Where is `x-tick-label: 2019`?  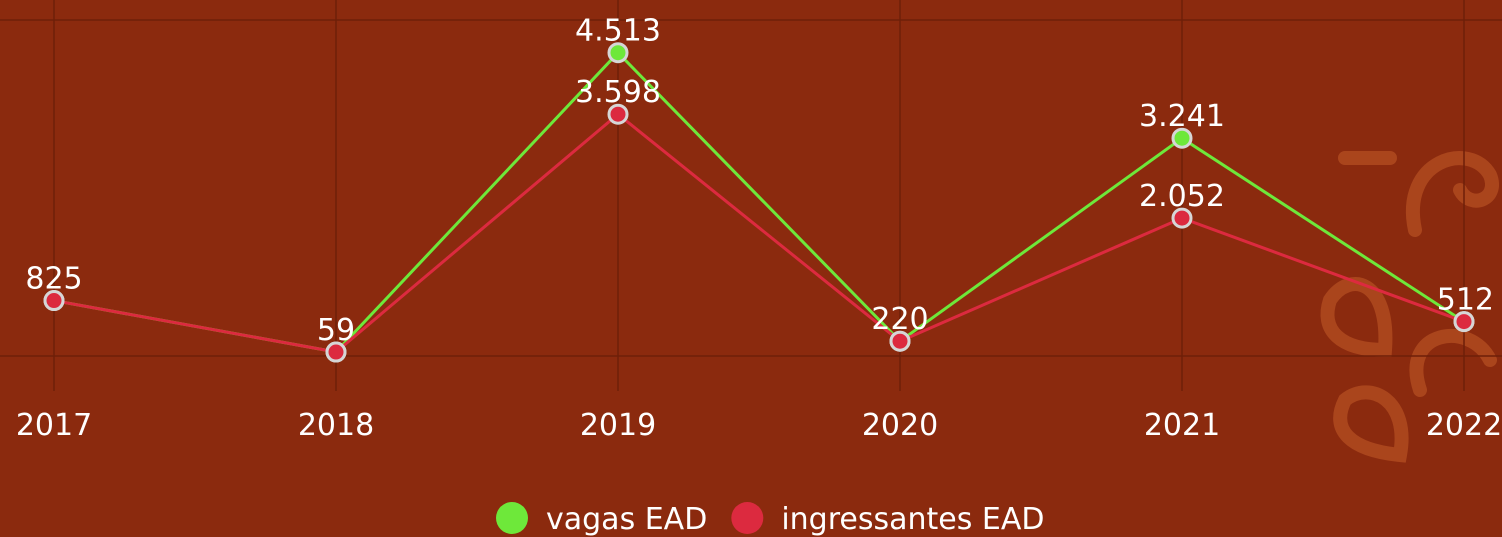
x-tick-label: 2019 is located at coordinates (618, 425).